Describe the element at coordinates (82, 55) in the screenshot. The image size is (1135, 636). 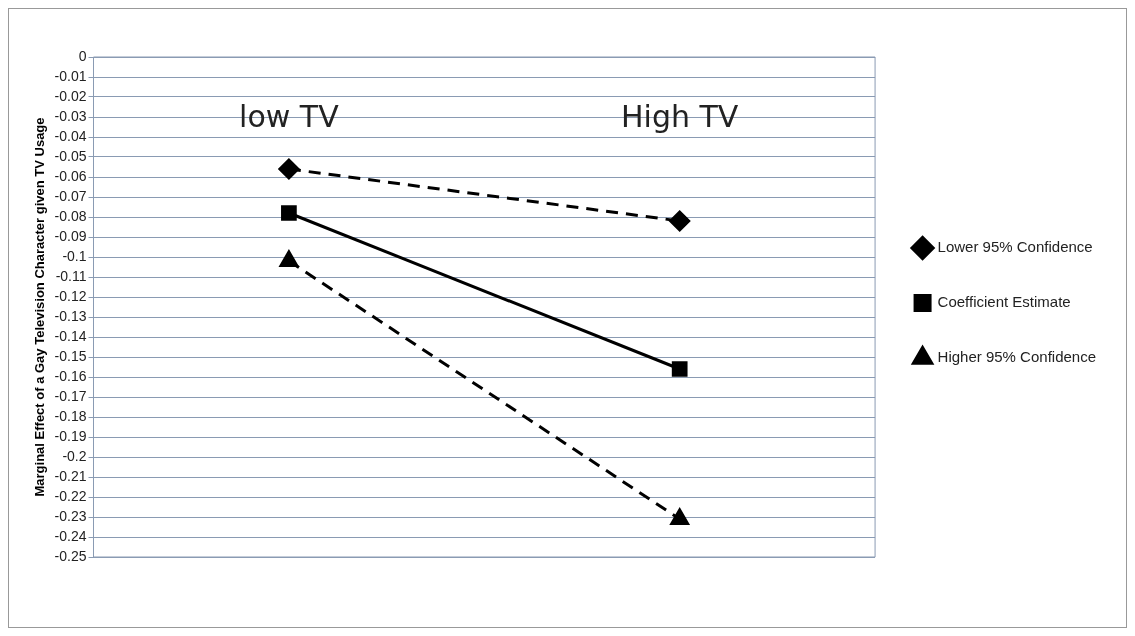
I see `y-tick-label: 0` at that location.